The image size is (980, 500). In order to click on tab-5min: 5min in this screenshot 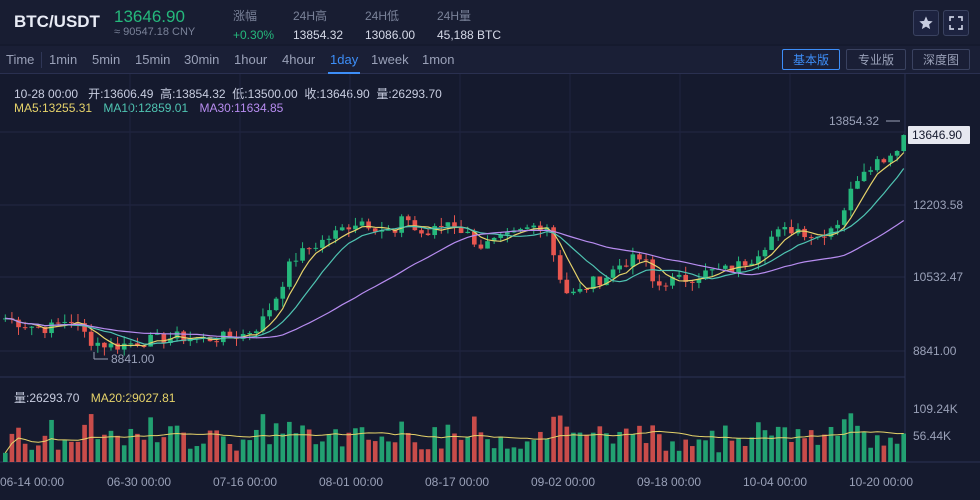, I will do `click(106, 59)`.